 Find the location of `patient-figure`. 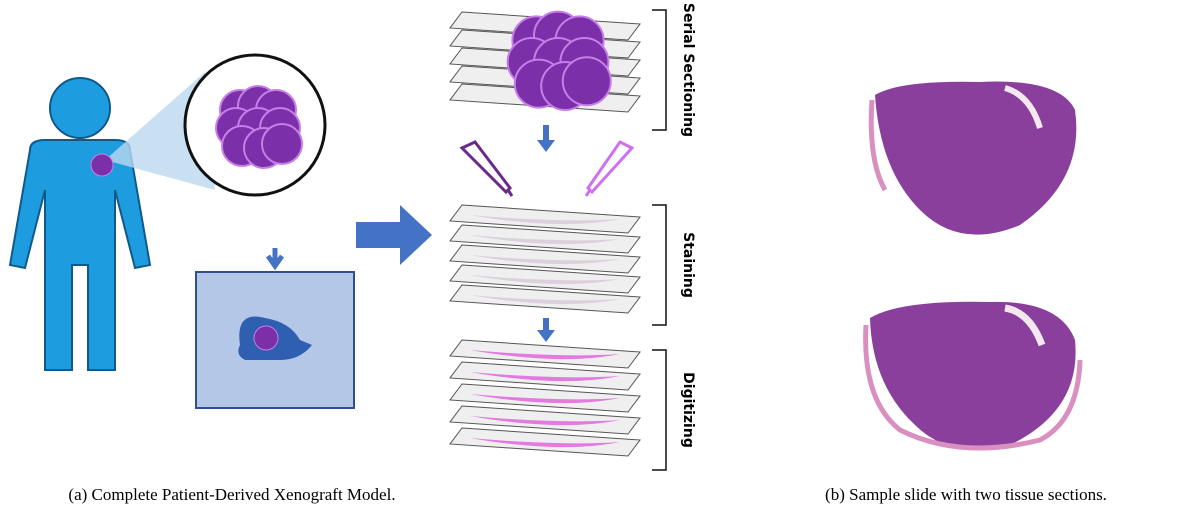

patient-figure is located at coordinates (80, 224).